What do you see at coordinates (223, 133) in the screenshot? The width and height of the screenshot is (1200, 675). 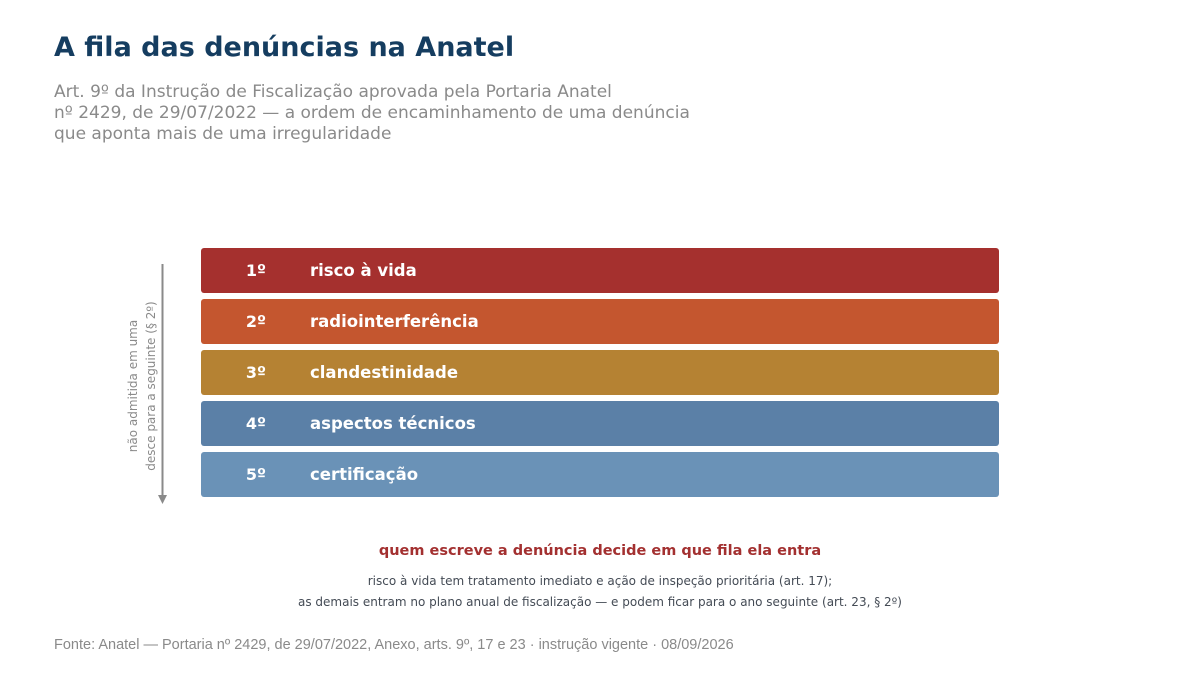 I see `subtitle-line: que aponta mais de uma irregularidade` at bounding box center [223, 133].